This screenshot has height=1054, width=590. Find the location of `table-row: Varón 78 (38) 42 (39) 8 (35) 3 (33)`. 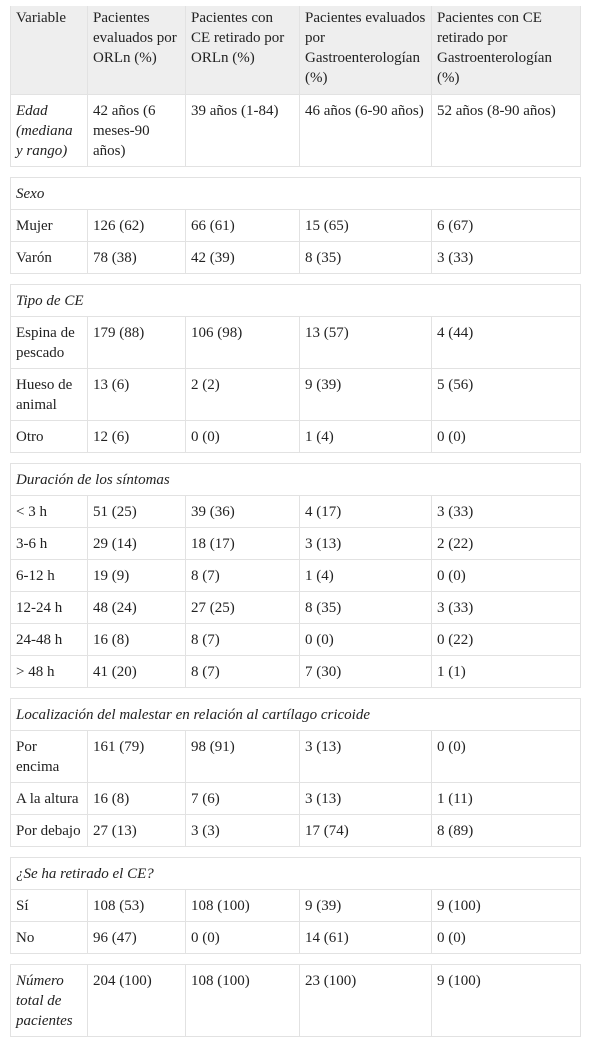

table-row: Varón 78 (38) 42 (39) 8 (35) 3 (33) is located at coordinates (295, 257).